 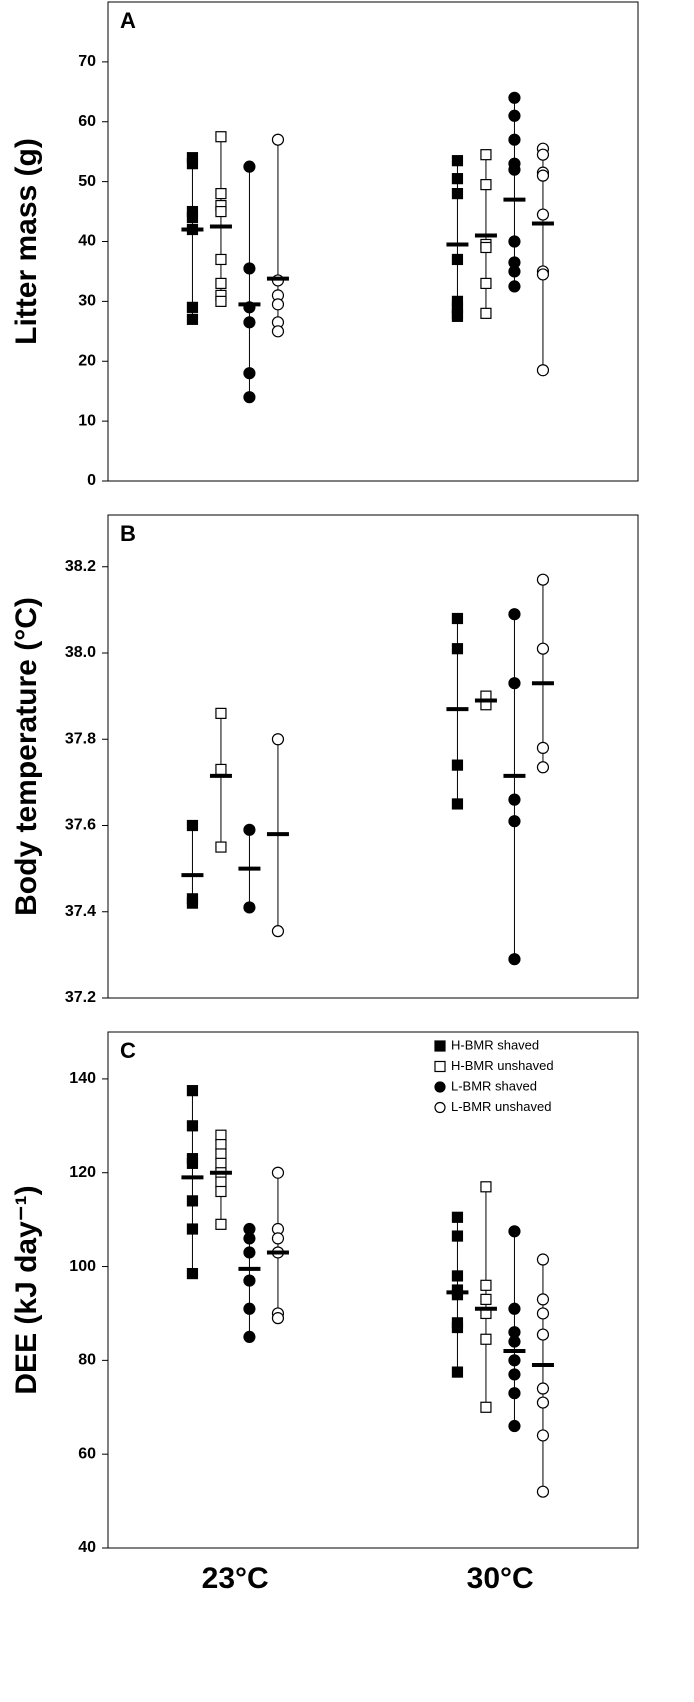 I want to click on panel-label: C, so click(x=128, y=1050).